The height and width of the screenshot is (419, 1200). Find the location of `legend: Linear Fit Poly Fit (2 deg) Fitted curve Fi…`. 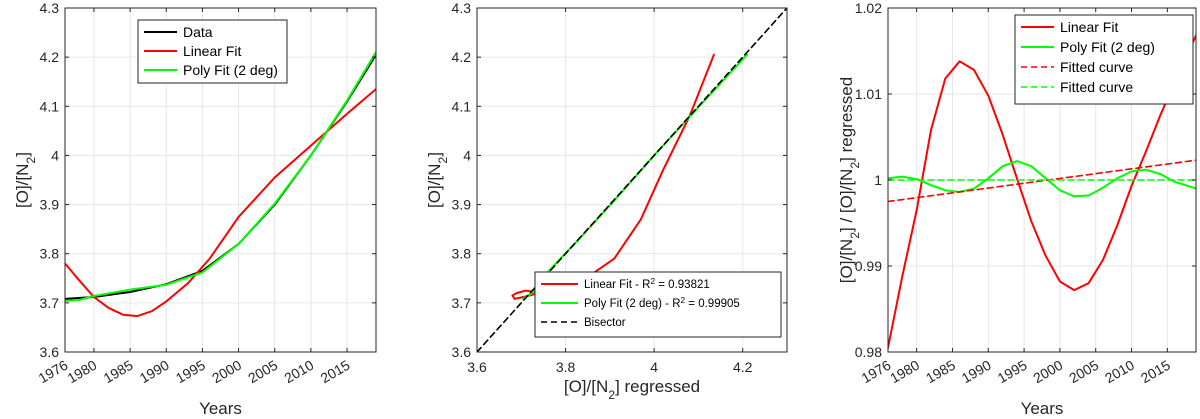

legend: Linear Fit Poly Fit (2 deg) Fitted curve Fi… is located at coordinates (1104, 59).